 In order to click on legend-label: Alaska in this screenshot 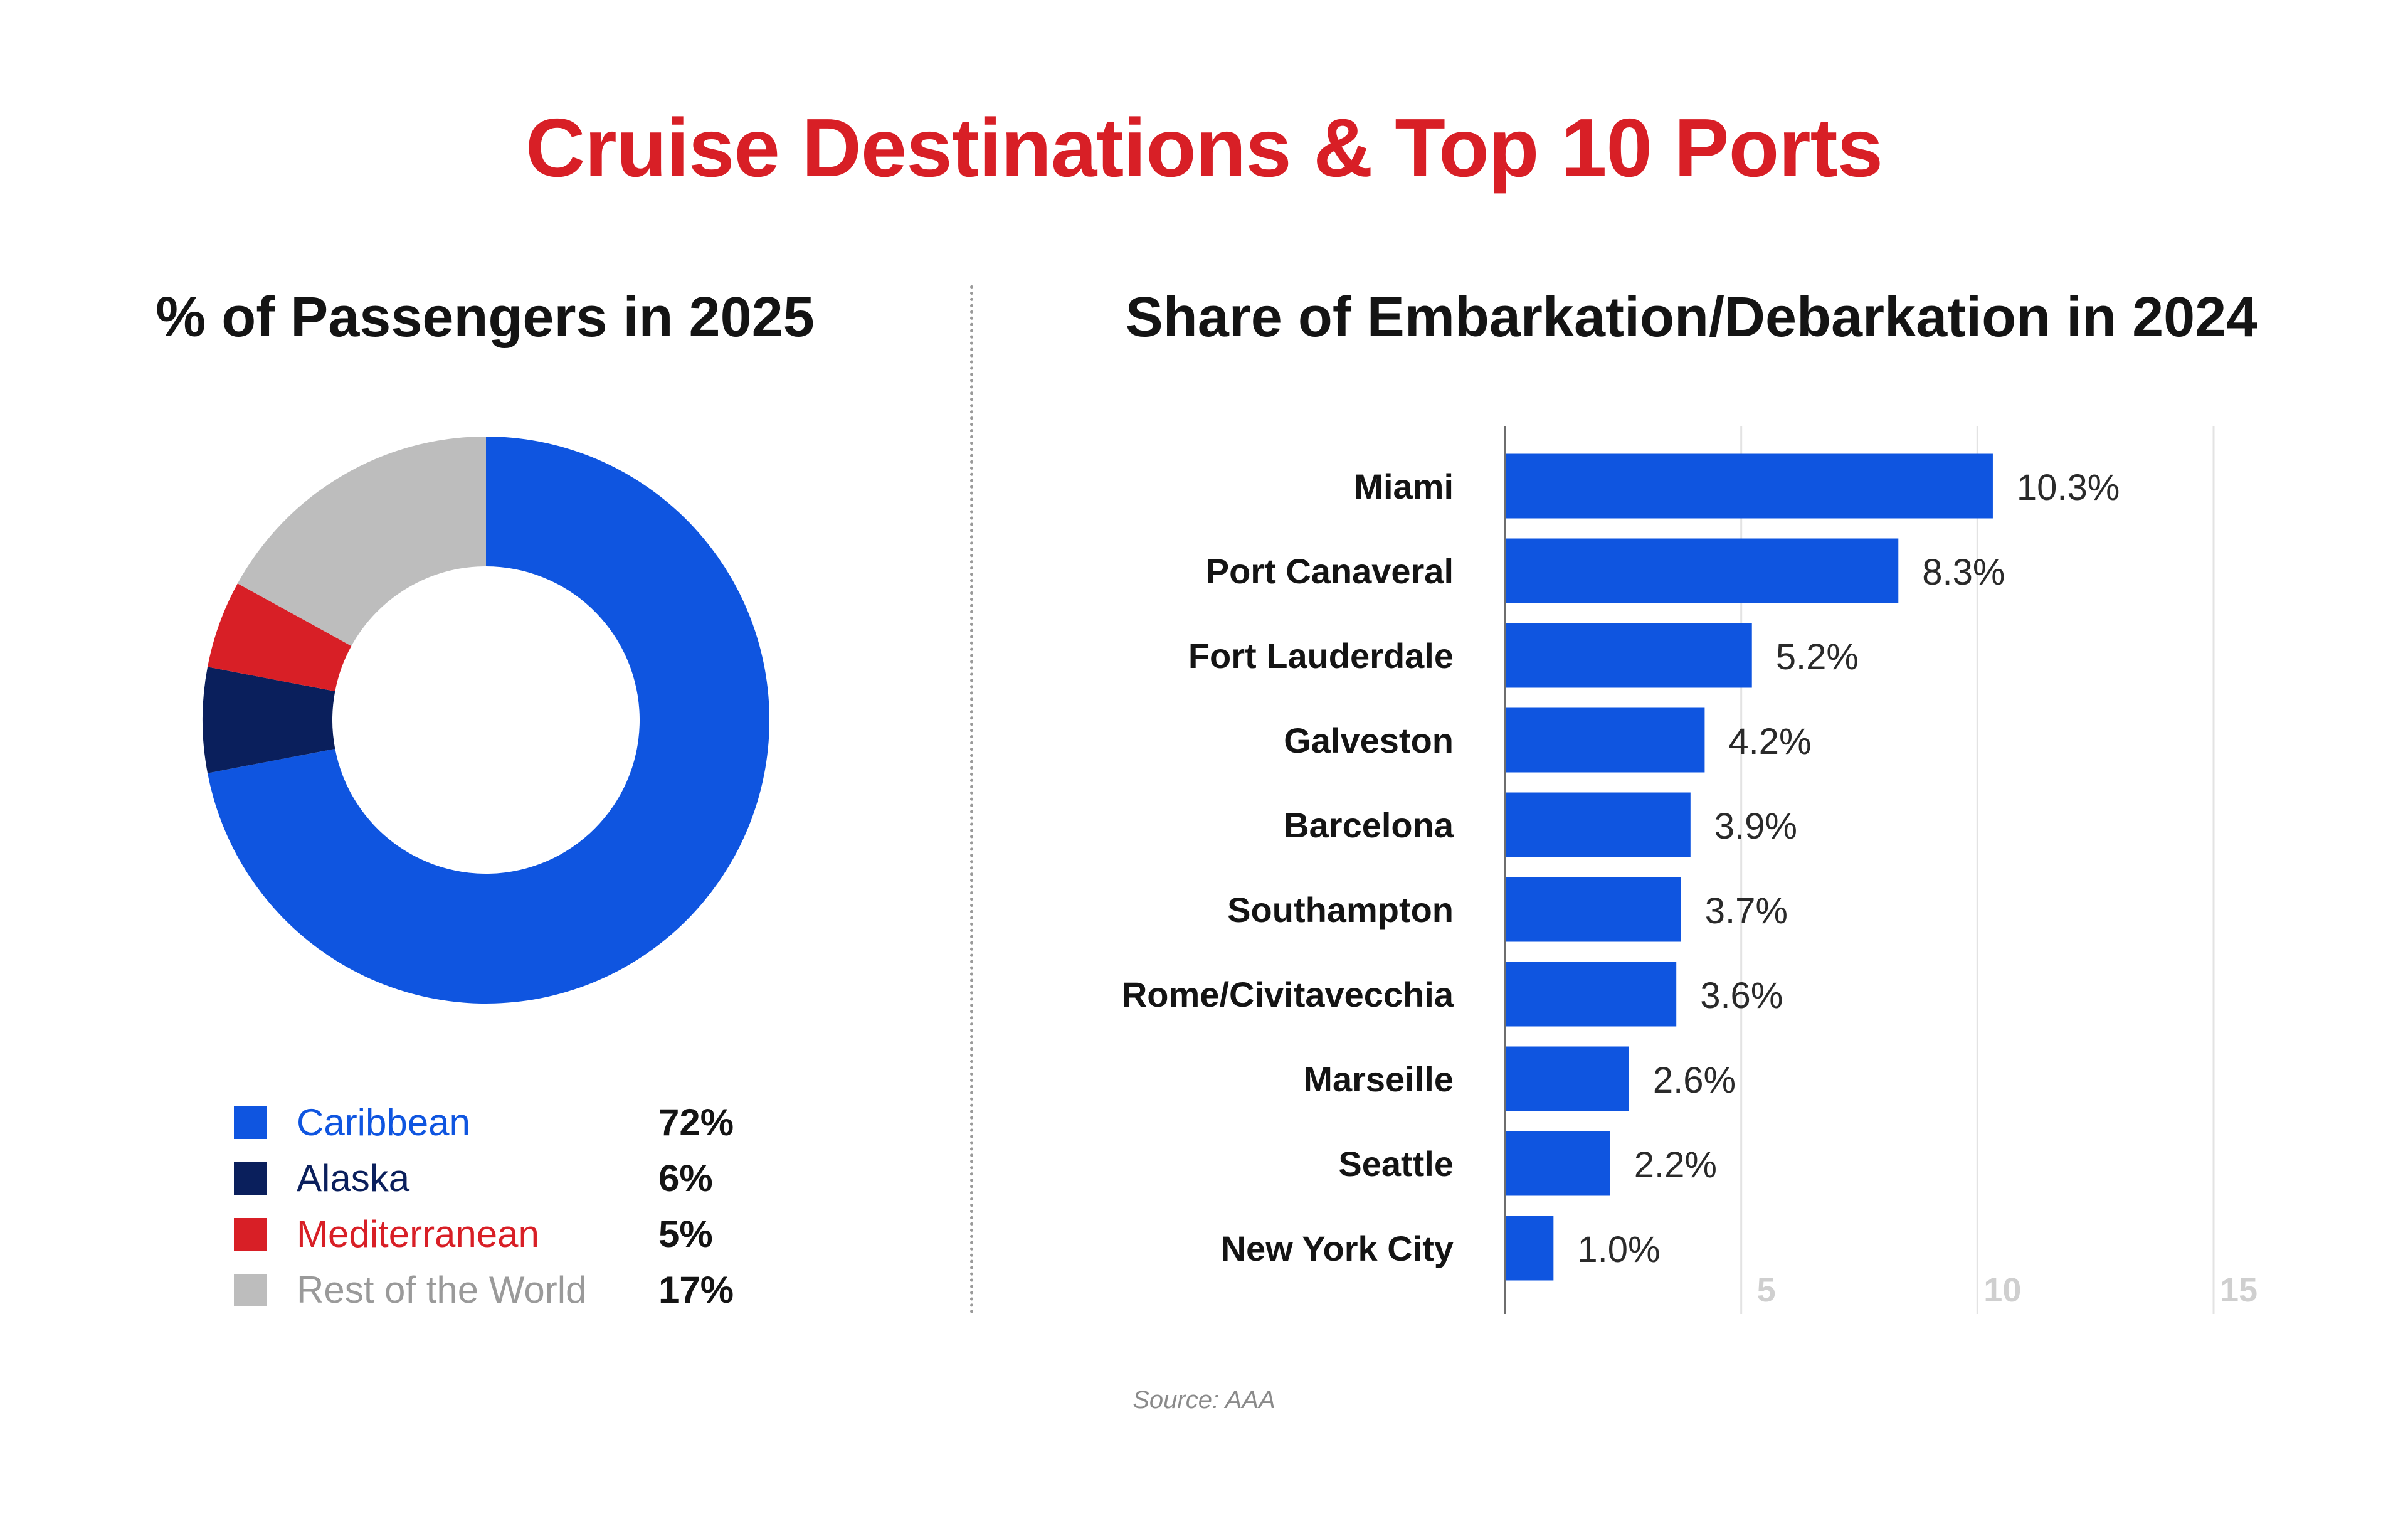, I will do `click(353, 1178)`.